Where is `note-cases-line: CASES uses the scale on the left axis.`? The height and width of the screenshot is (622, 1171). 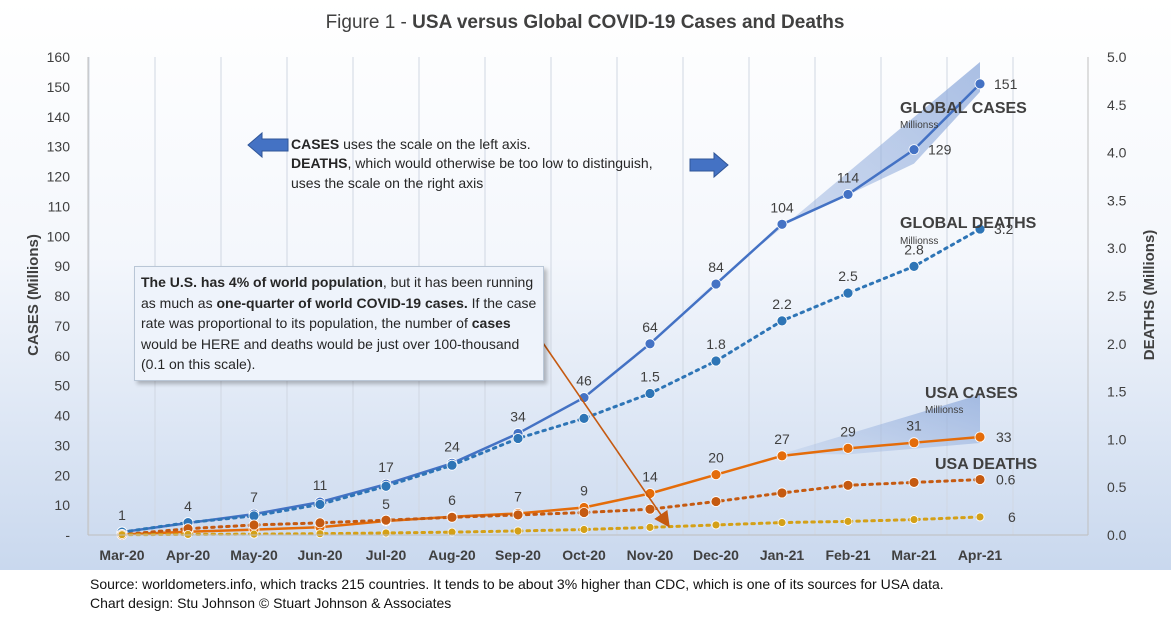 note-cases-line: CASES uses the scale on the left axis. is located at coordinates (411, 144).